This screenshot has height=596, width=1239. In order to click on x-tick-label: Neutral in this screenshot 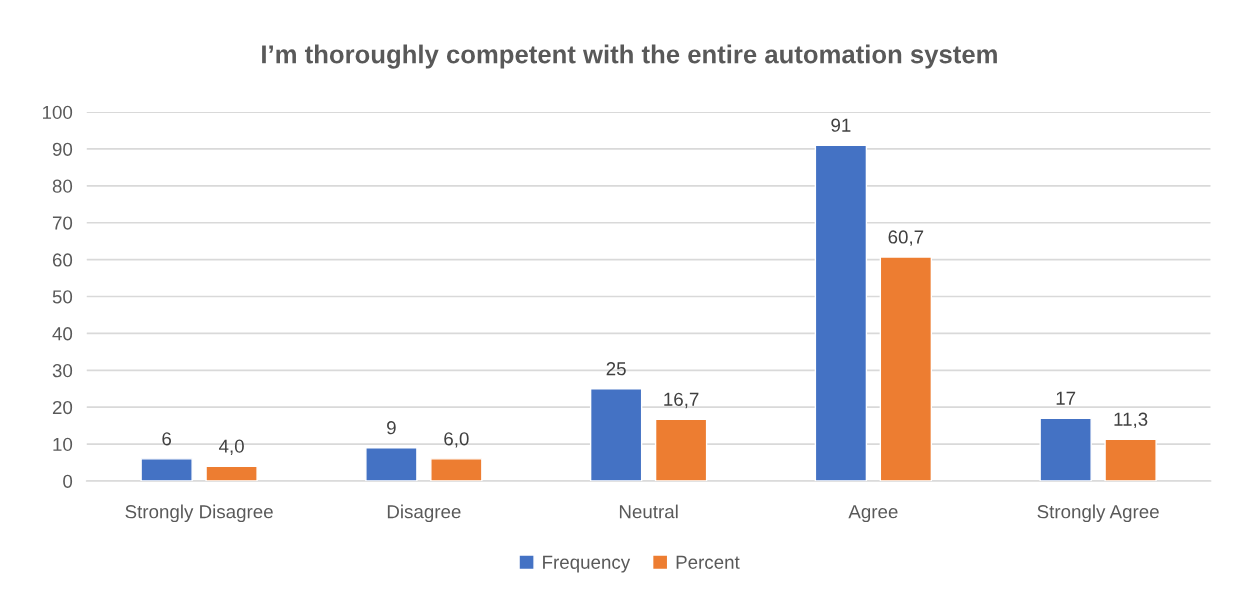, I will do `click(648, 511)`.